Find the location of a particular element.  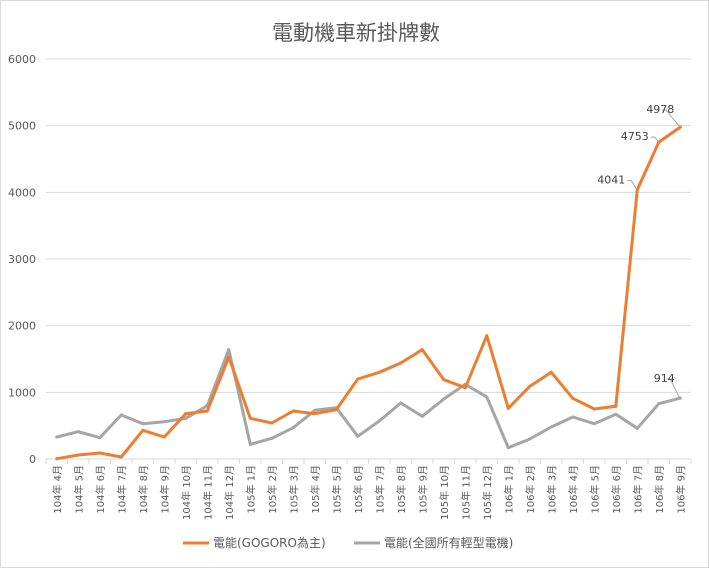

data-label: 4978 is located at coordinates (660, 109).